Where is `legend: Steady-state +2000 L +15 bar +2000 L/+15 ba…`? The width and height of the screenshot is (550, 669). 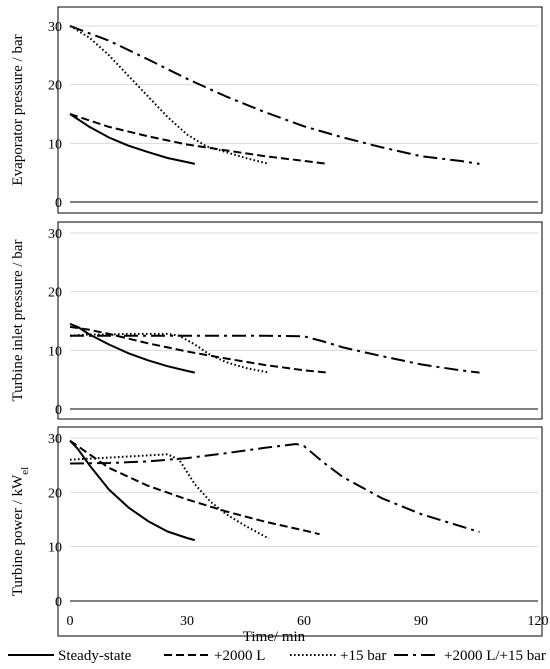
legend: Steady-state +2000 L +15 bar +2000 L/+15 ba… is located at coordinates (277, 656).